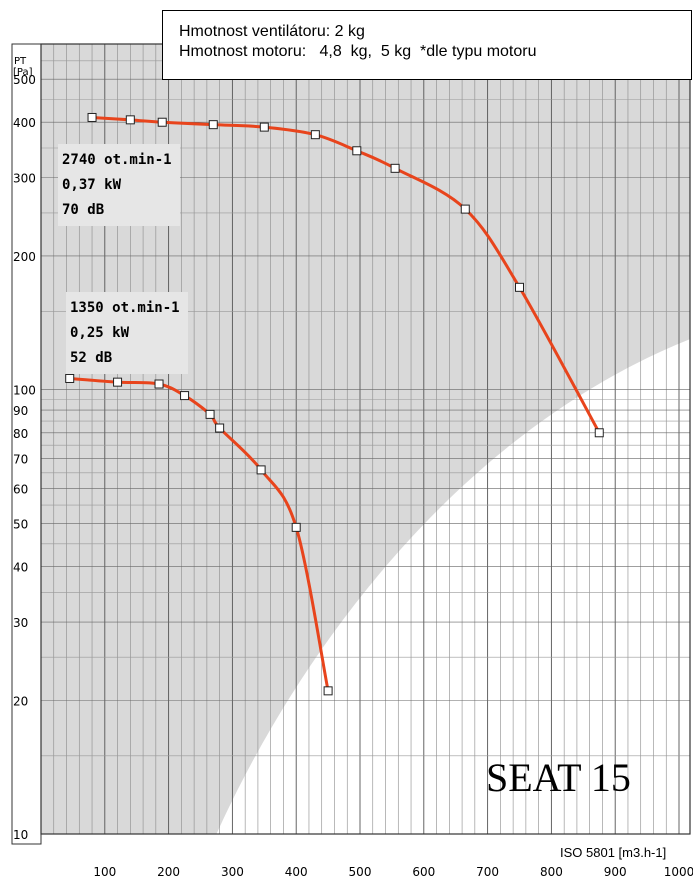  I want to click on x-tick-label: 400, so click(296, 872).